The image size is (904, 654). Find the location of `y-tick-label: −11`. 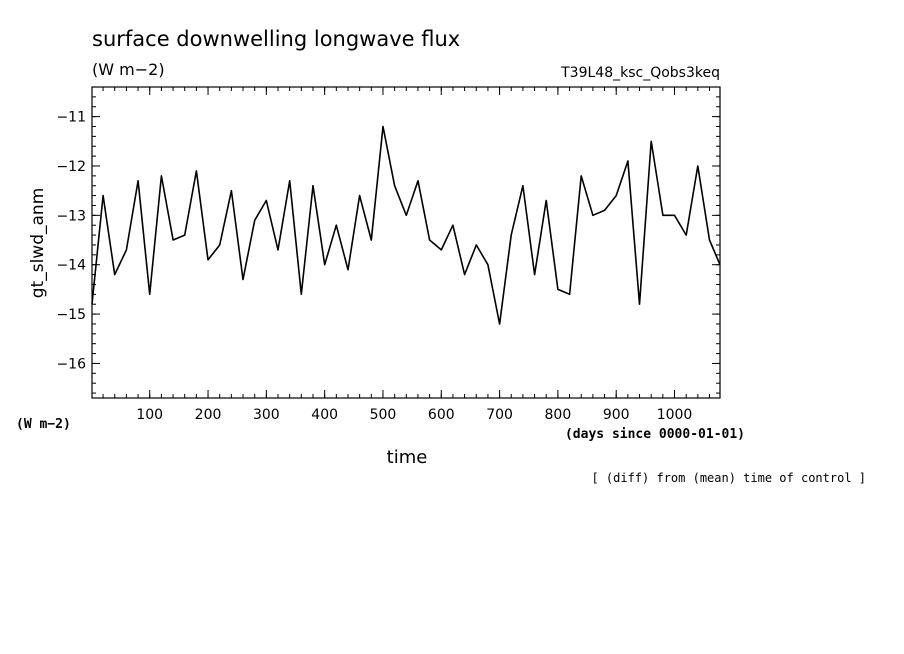

y-tick-label: −11 is located at coordinates (71, 118).